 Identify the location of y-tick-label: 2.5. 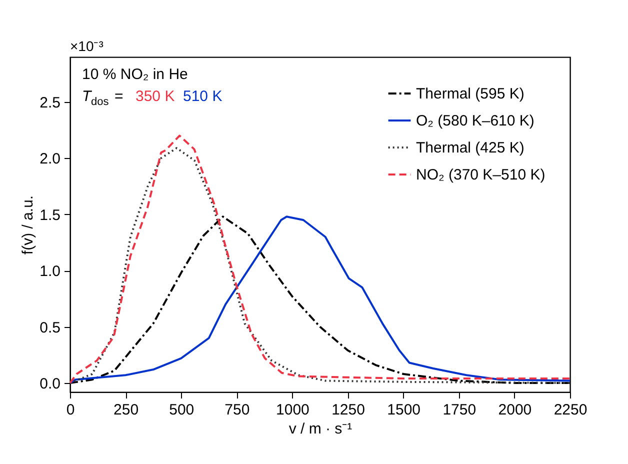
(50, 103).